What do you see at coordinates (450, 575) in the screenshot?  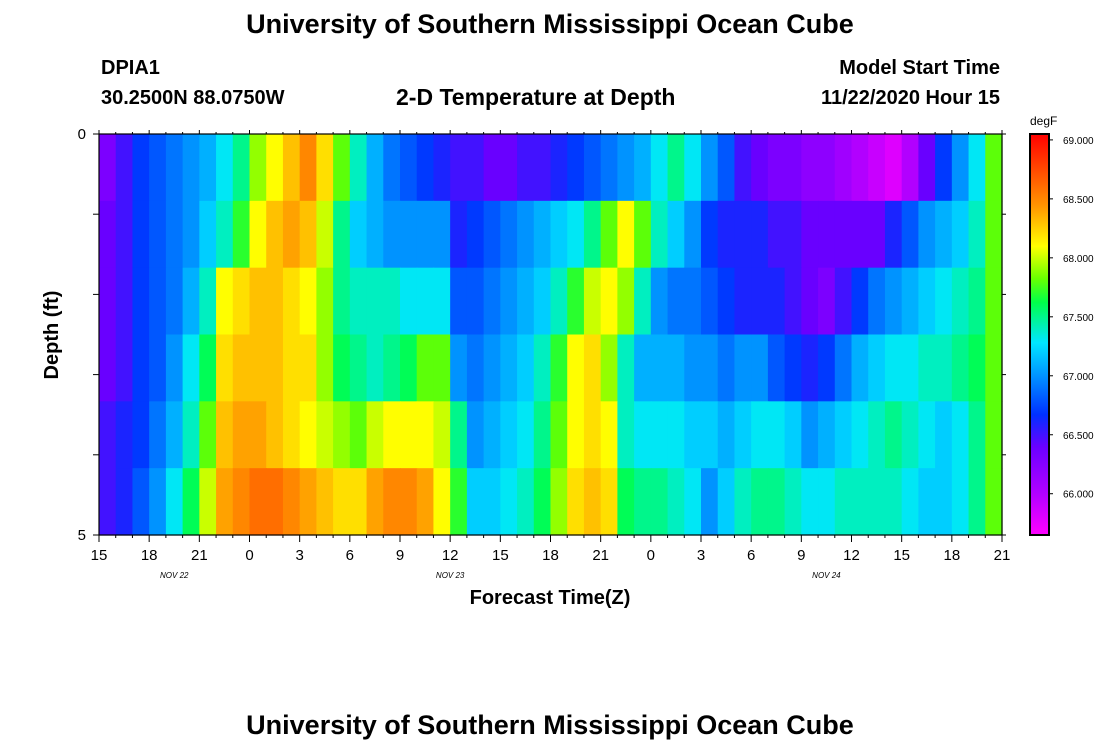 I see `date-label: NOV 23` at bounding box center [450, 575].